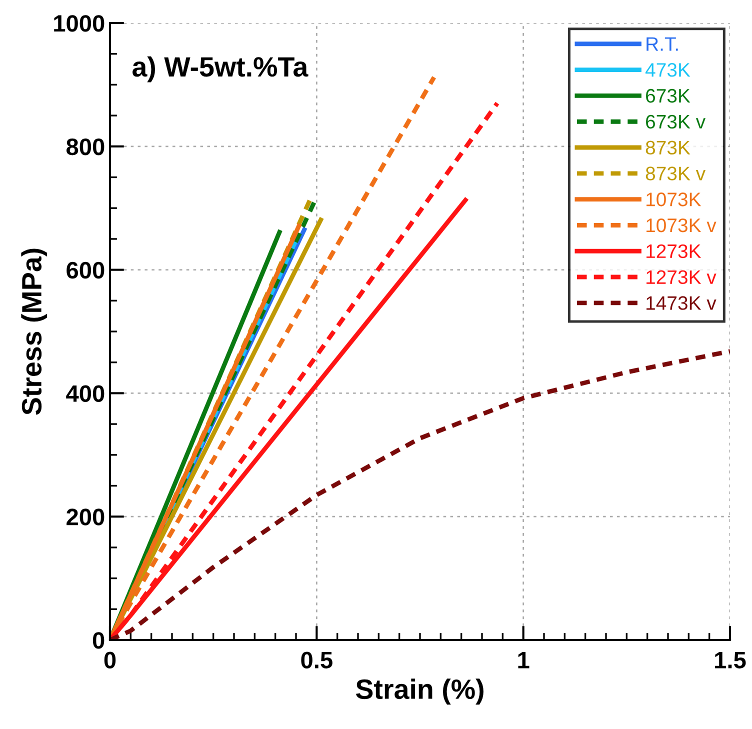 The width and height of the screenshot is (752, 729). What do you see at coordinates (681, 277) in the screenshot?
I see `legend-label: 1273K v` at bounding box center [681, 277].